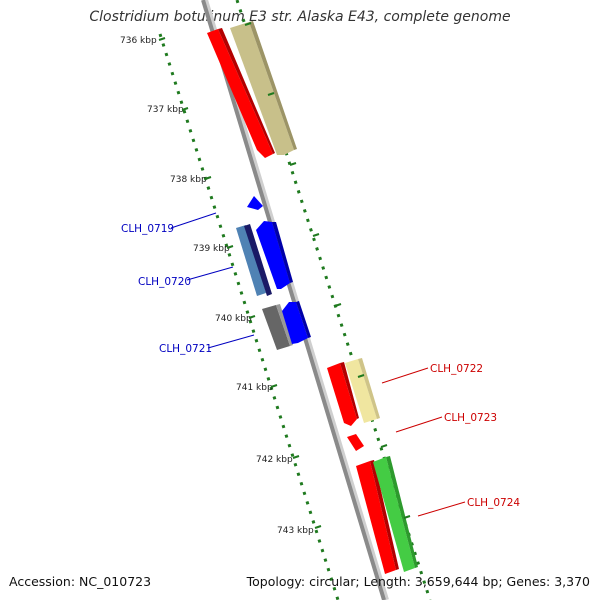  I want to click on gene-green-clh0724-shade, so click(402, 512).